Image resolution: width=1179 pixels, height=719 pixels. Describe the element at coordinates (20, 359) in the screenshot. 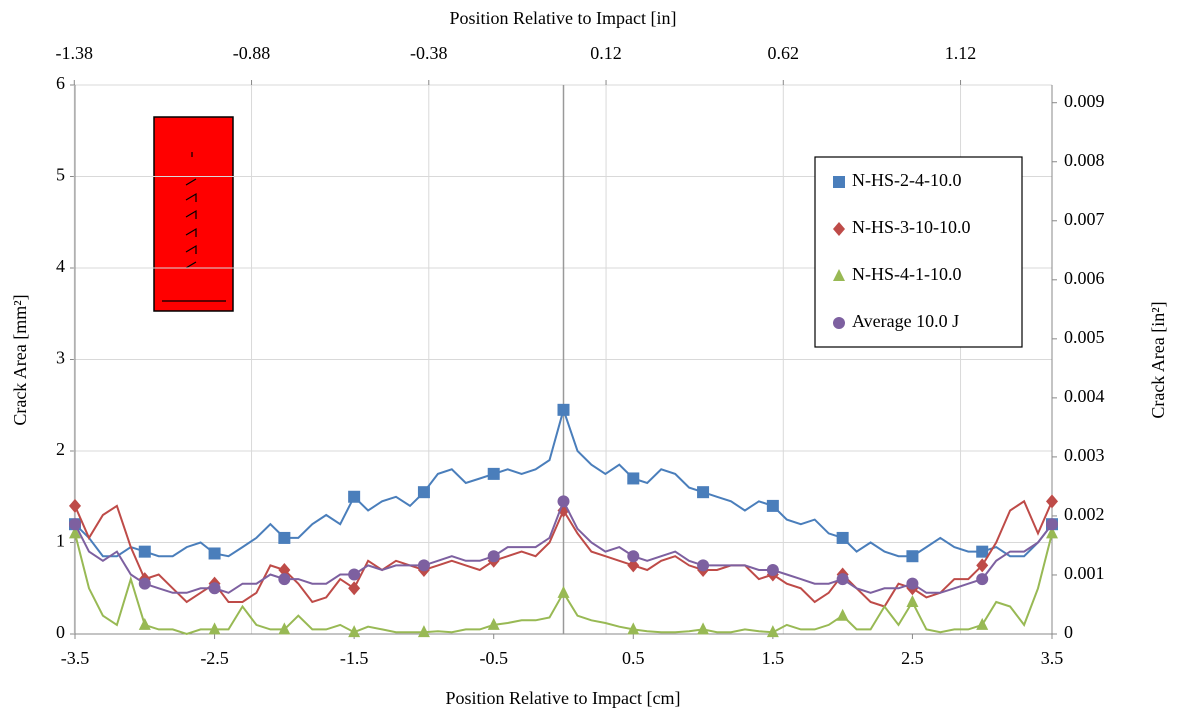

I see `y-axis-title: Crack Area [mm²]` at that location.